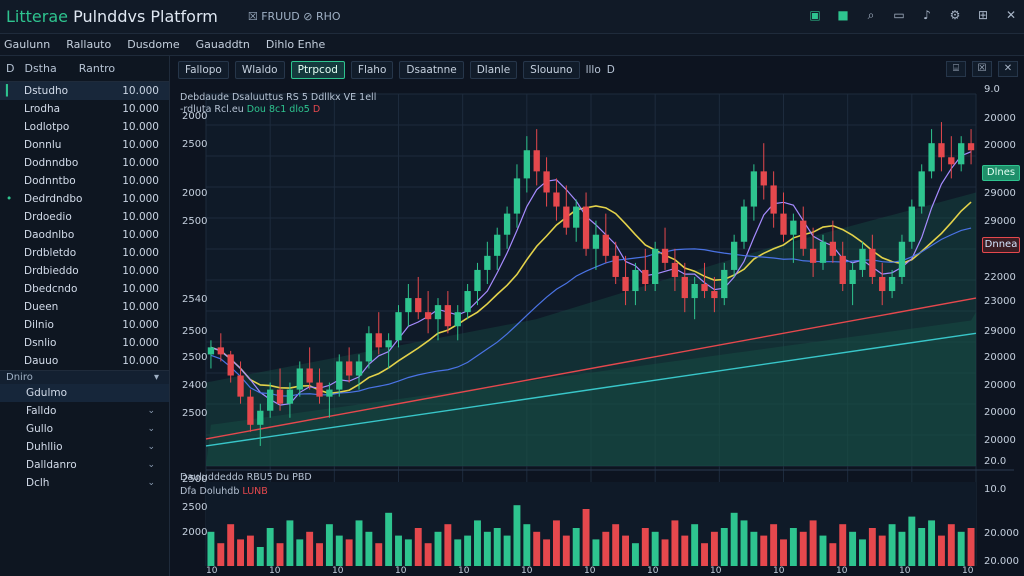  Describe the element at coordinates (372, 70) in the screenshot. I see `tab-3: Flaho` at that location.